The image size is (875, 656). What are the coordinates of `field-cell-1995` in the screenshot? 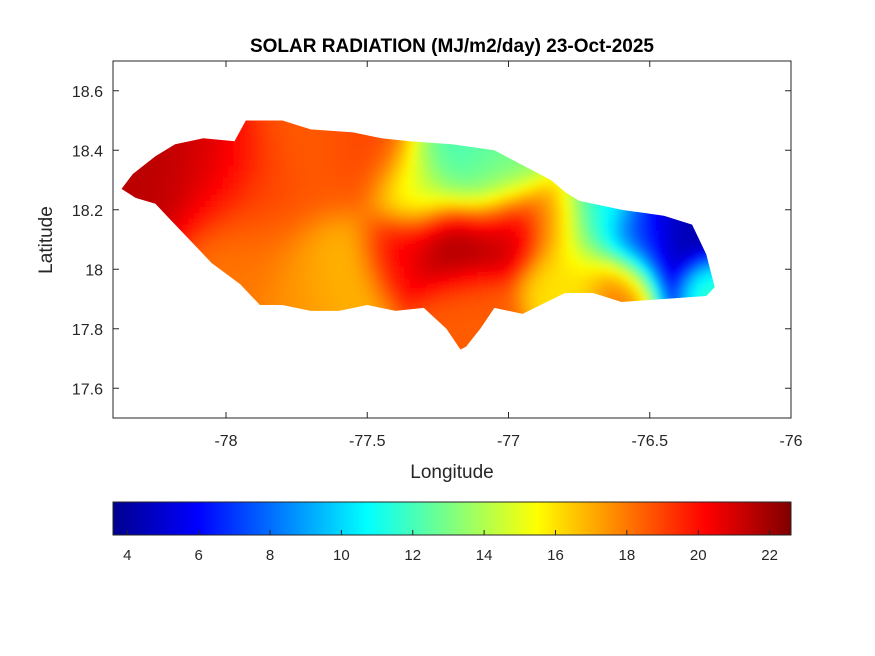 It's located at (390, 192).